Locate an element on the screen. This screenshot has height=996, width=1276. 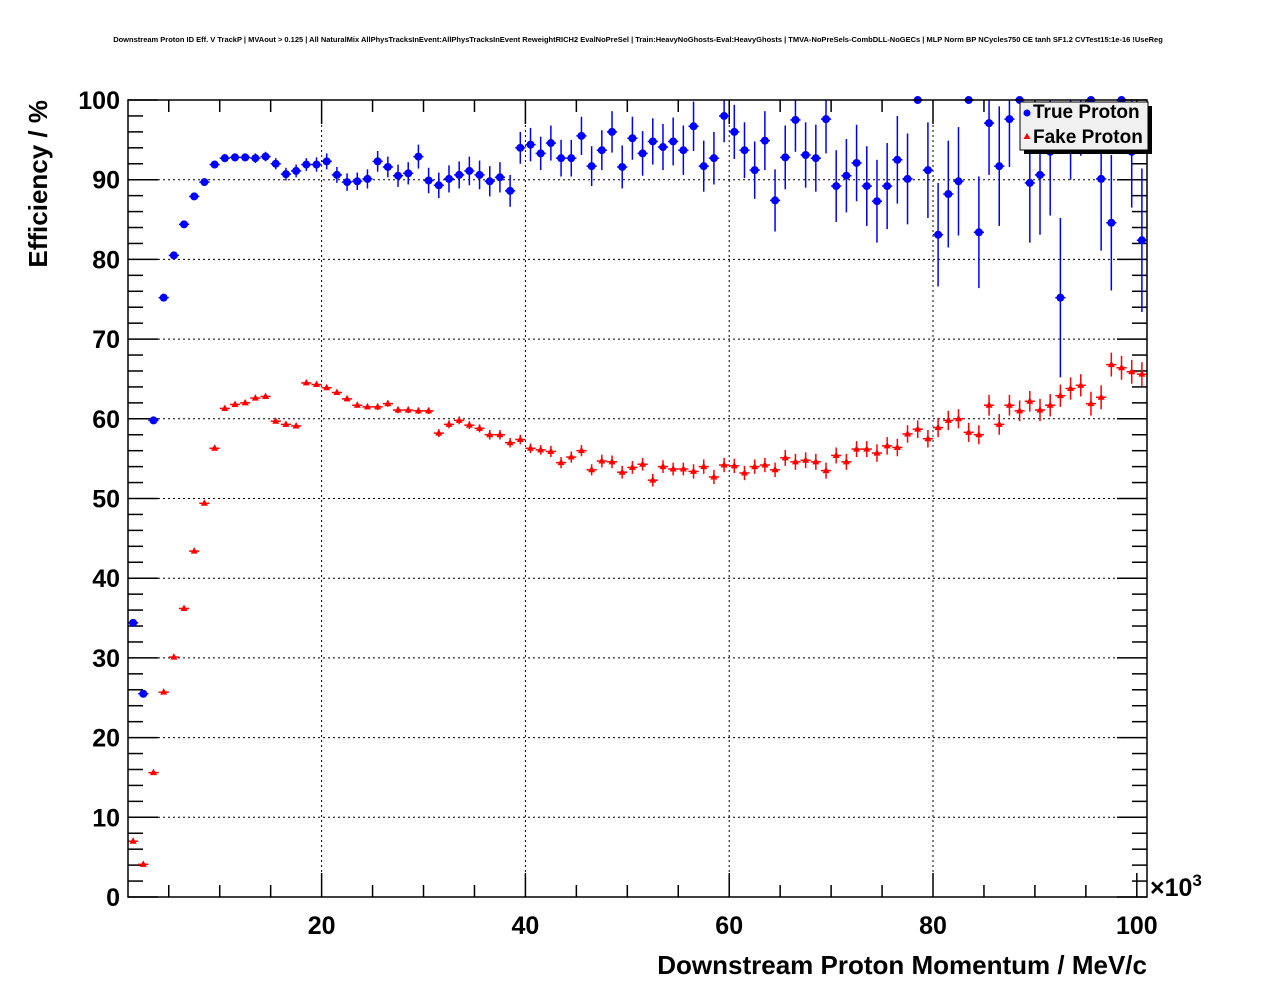
y-tick-label: 40 is located at coordinates (106, 579).